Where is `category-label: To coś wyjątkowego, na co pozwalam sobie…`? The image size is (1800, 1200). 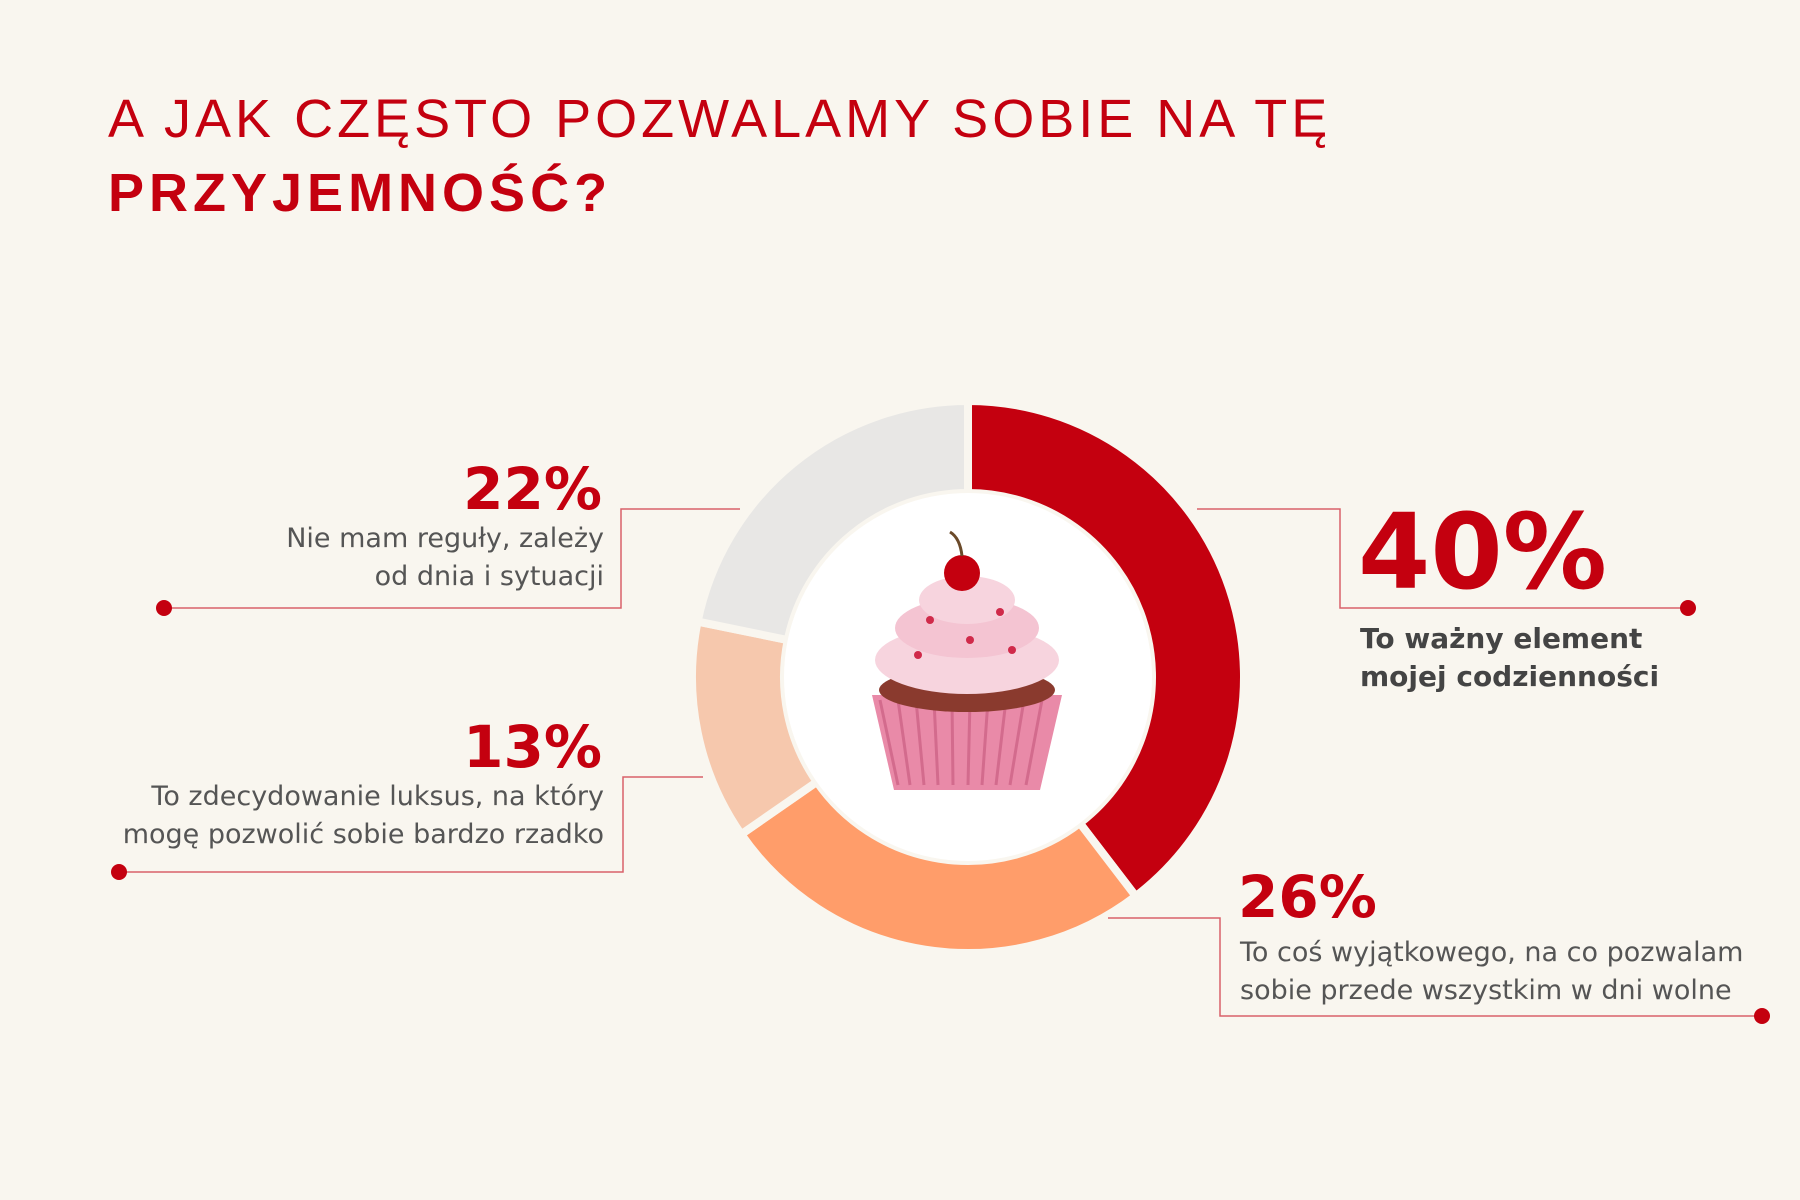 category-label: To coś wyjątkowego, na co pozwalam sobie… is located at coordinates (1492, 971).